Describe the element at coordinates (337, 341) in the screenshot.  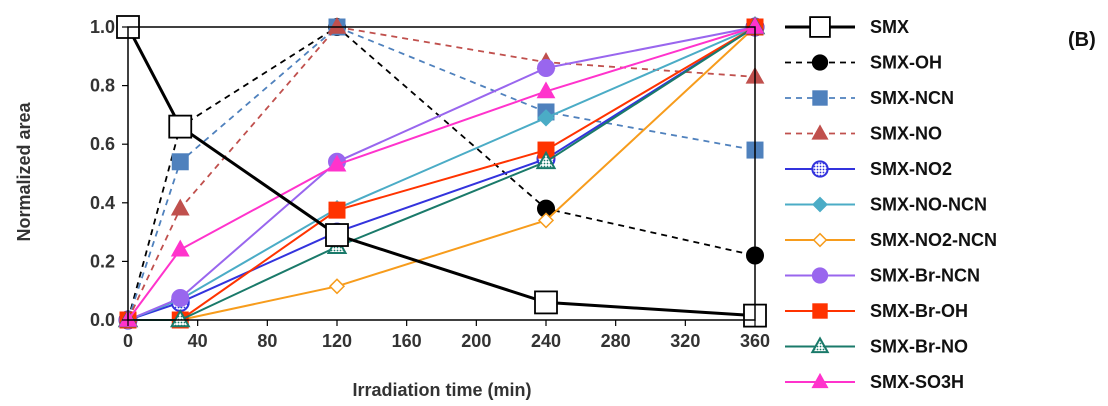
I see `x-tick-label: 120` at that location.